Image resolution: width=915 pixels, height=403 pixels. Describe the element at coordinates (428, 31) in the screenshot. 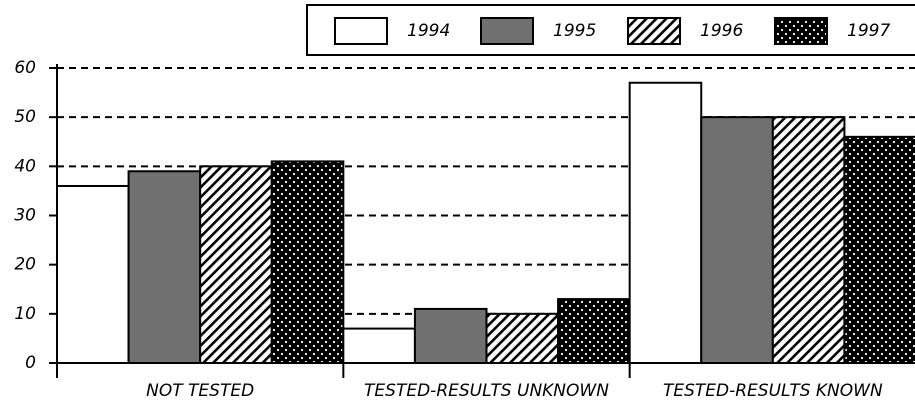

I see `legend-label: 1994` at that location.